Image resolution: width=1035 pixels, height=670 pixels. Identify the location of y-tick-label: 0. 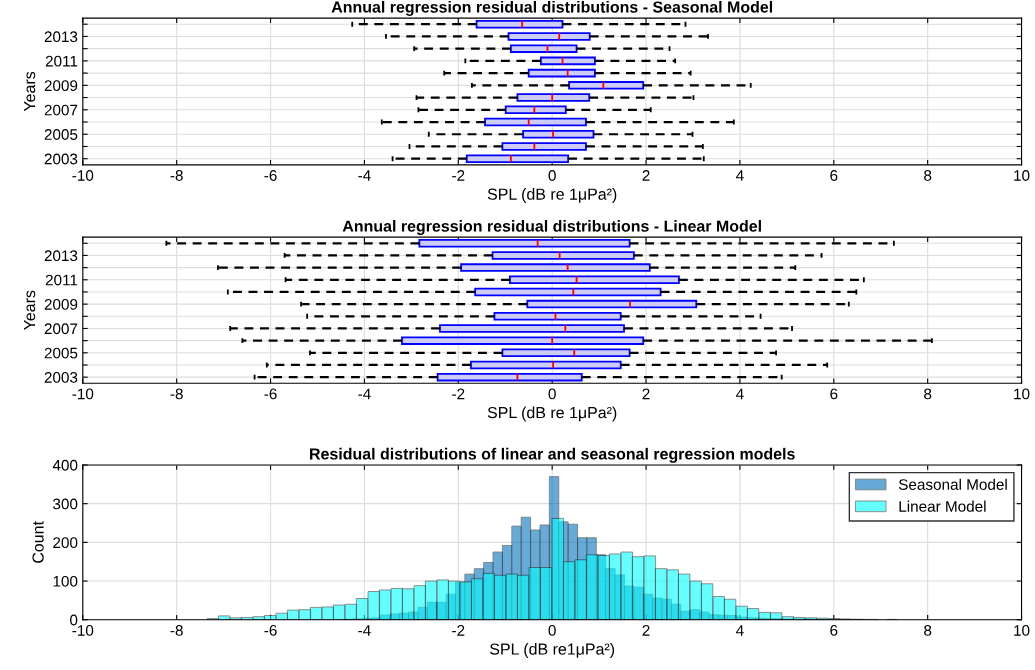
(74, 620).